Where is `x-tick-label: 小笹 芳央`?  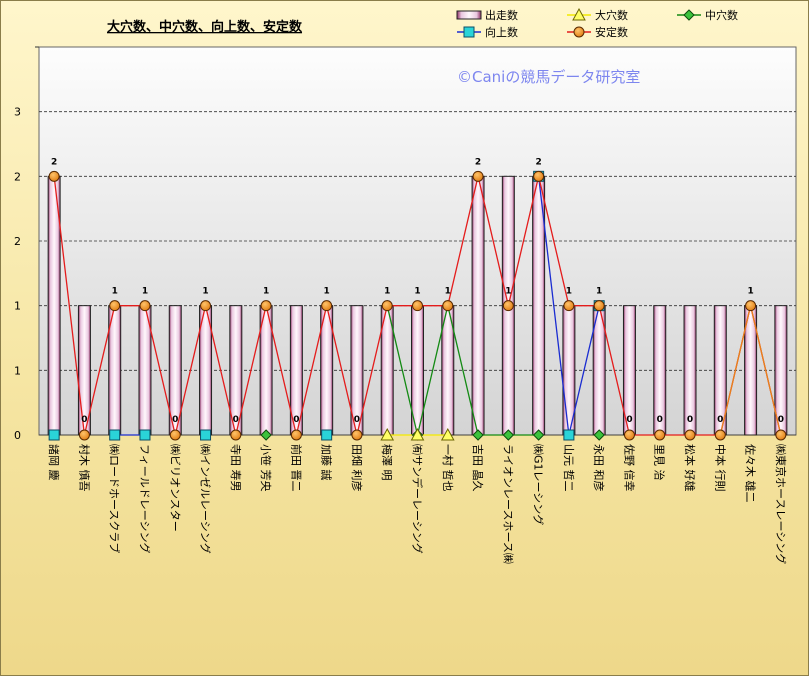 x-tick-label: 小笹 芳央 is located at coordinates (266, 468).